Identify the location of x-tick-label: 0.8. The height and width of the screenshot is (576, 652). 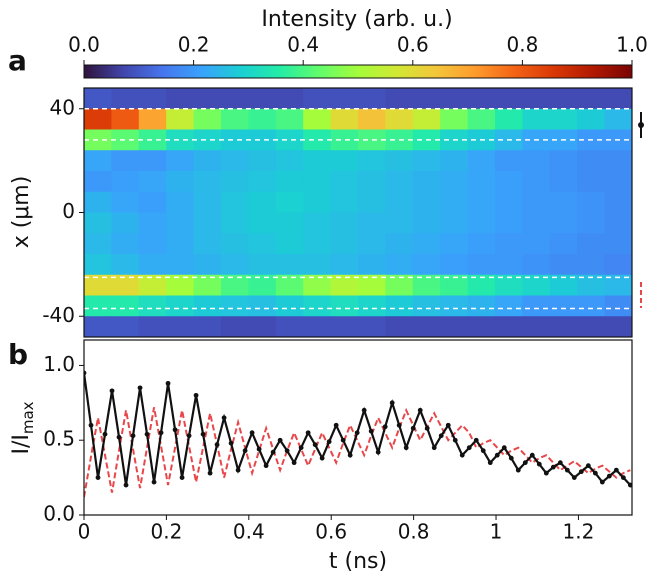
(414, 532).